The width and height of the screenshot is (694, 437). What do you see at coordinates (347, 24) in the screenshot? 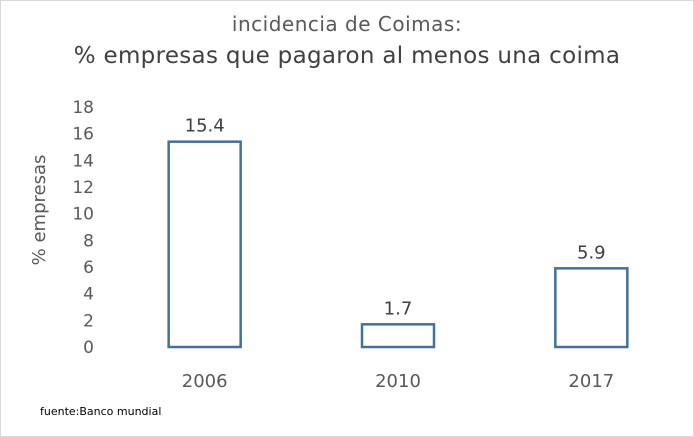
I see `chart-title: incidencia de Coimas:` at bounding box center [347, 24].